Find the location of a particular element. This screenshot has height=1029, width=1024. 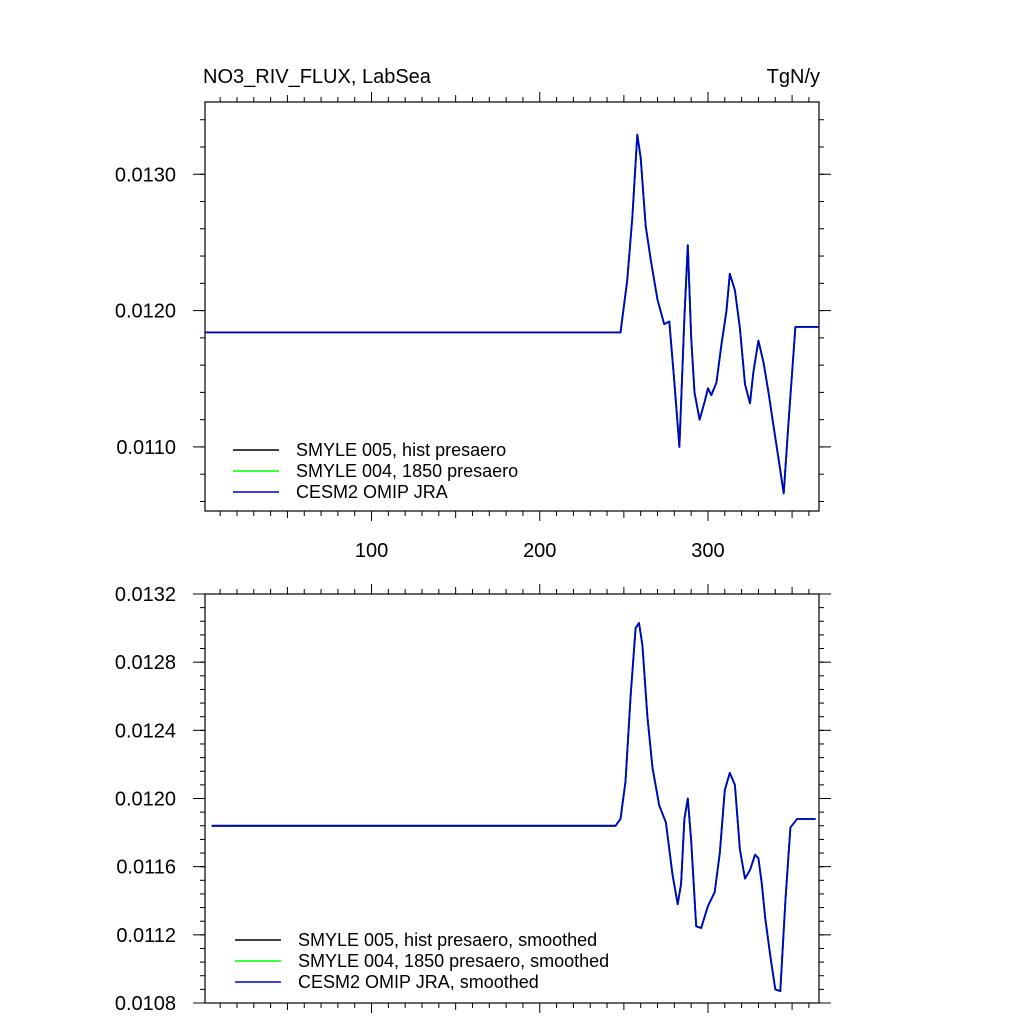

legend-label: CESM2 OMIP JRA, smoothed is located at coordinates (418, 982).